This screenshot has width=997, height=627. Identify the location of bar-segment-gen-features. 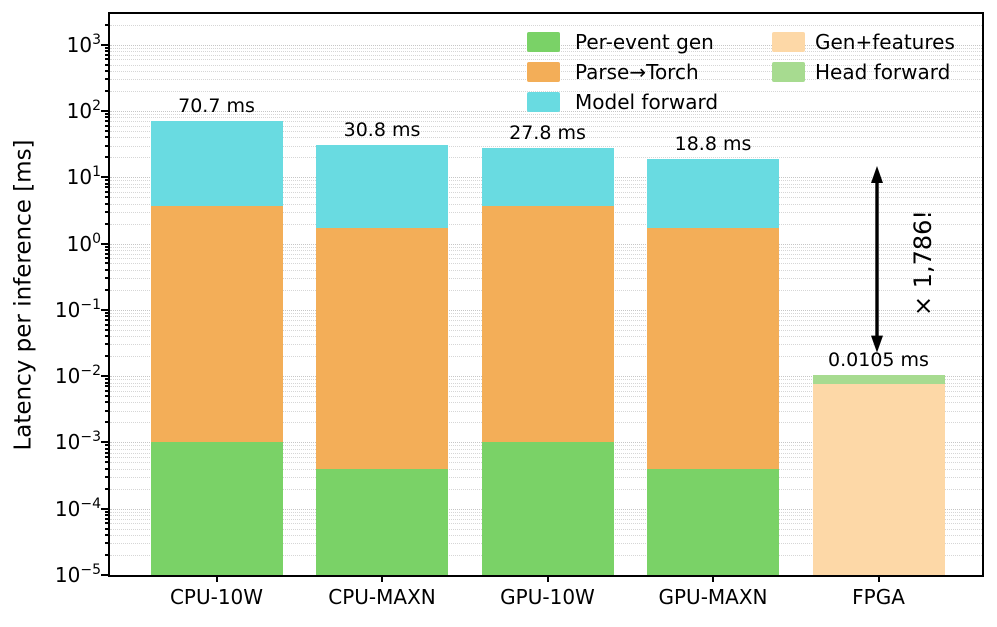
(878, 479).